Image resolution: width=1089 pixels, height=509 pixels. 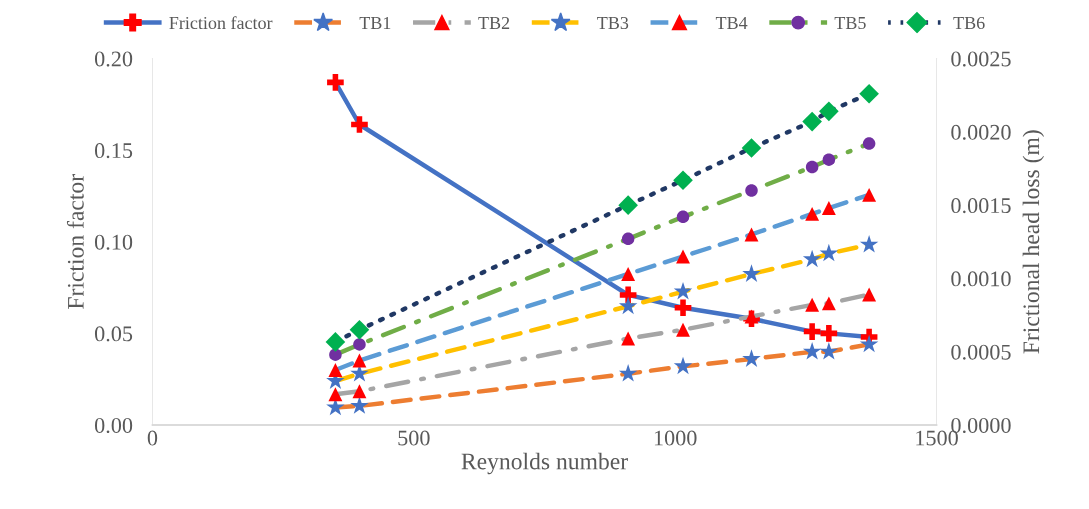 What do you see at coordinates (1033, 242) in the screenshot?
I see `y2-axis-title: Frictional head loss (m)` at bounding box center [1033, 242].